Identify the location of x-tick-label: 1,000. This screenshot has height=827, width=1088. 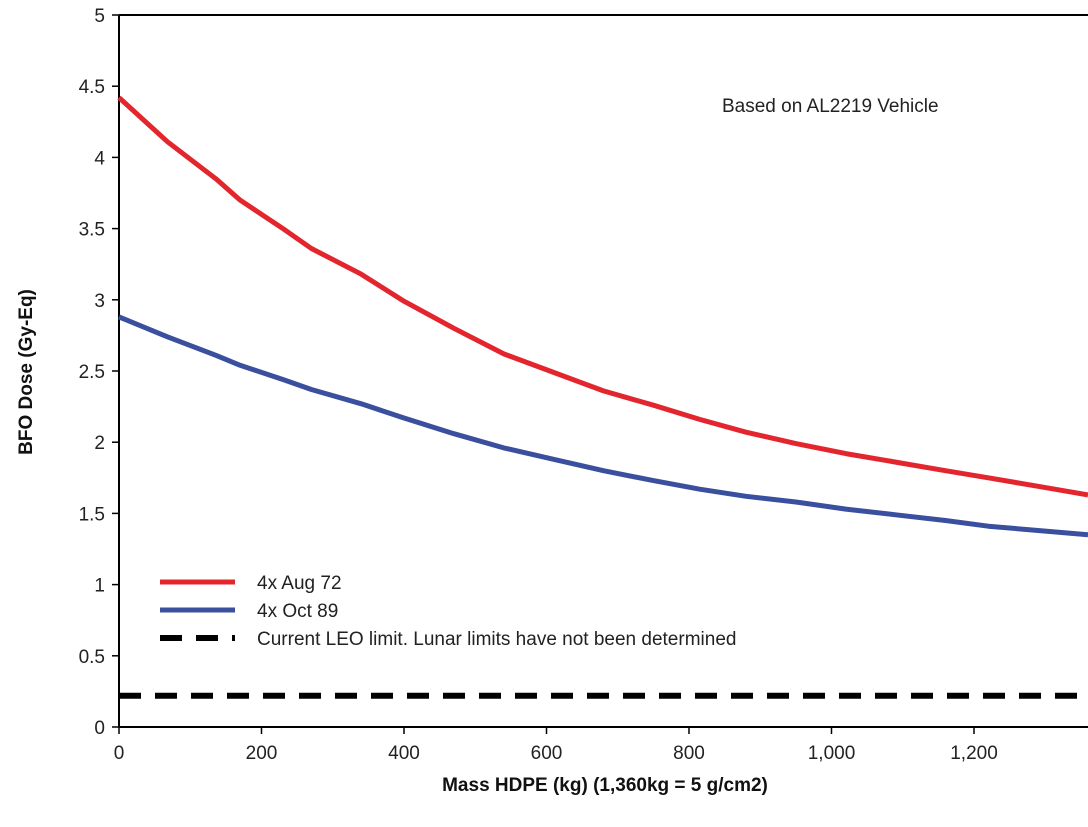
(832, 753).